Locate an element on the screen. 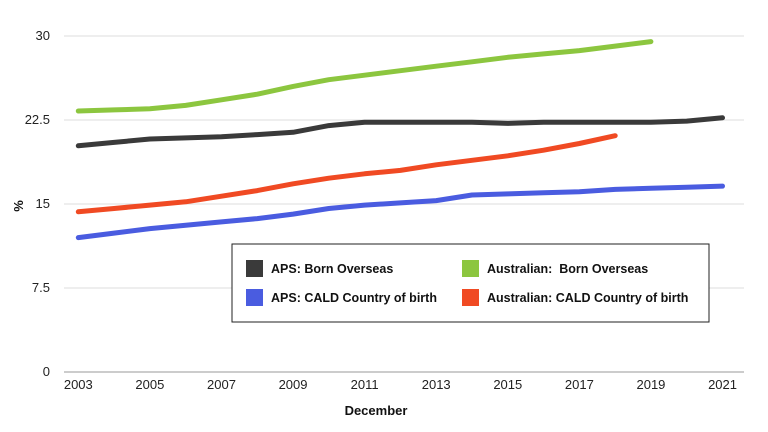  x-axis-title: December is located at coordinates (376, 410).